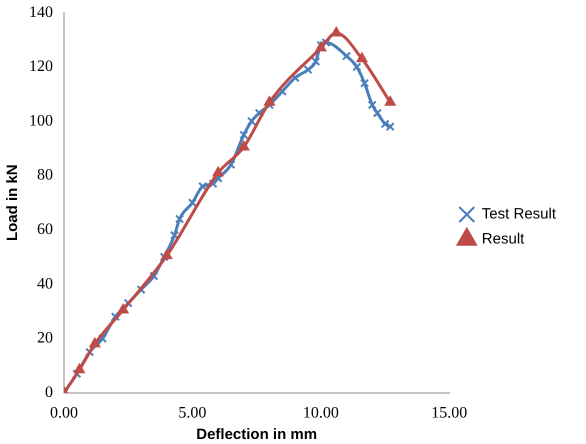 Image resolution: width=586 pixels, height=444 pixels. Describe the element at coordinates (45, 175) in the screenshot. I see `y-tick-label: 80` at that location.